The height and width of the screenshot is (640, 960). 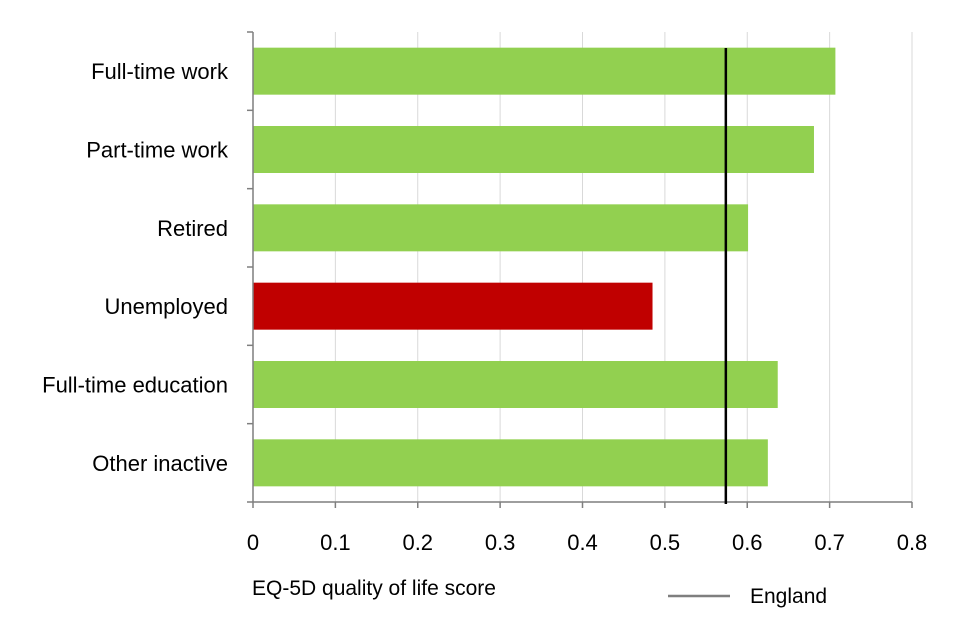 I want to click on category-label: Other inactive, so click(x=160, y=463).